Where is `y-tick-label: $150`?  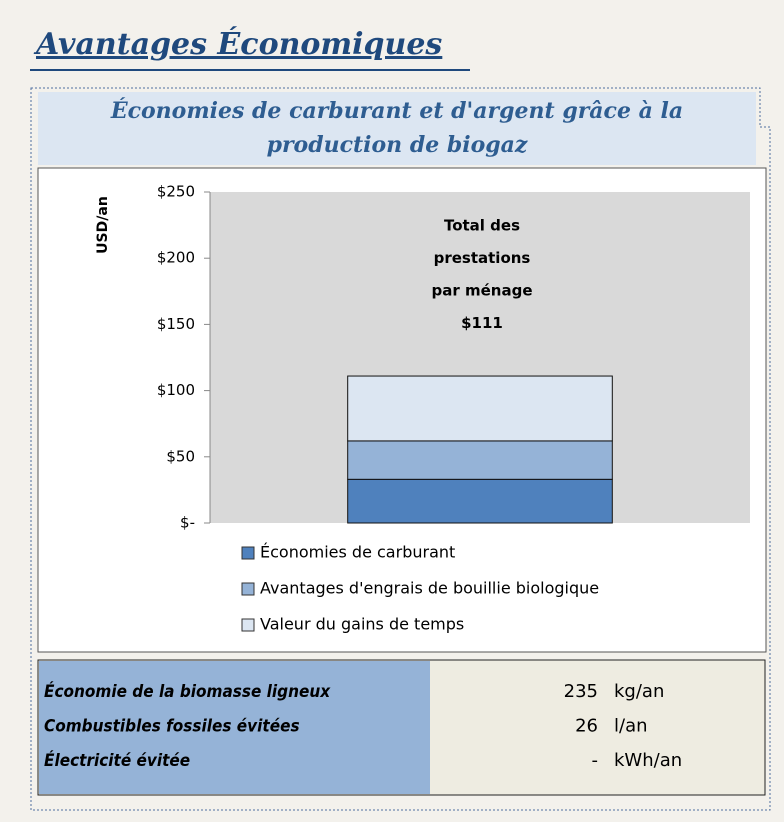
y-tick-label: $150 is located at coordinates (176, 324).